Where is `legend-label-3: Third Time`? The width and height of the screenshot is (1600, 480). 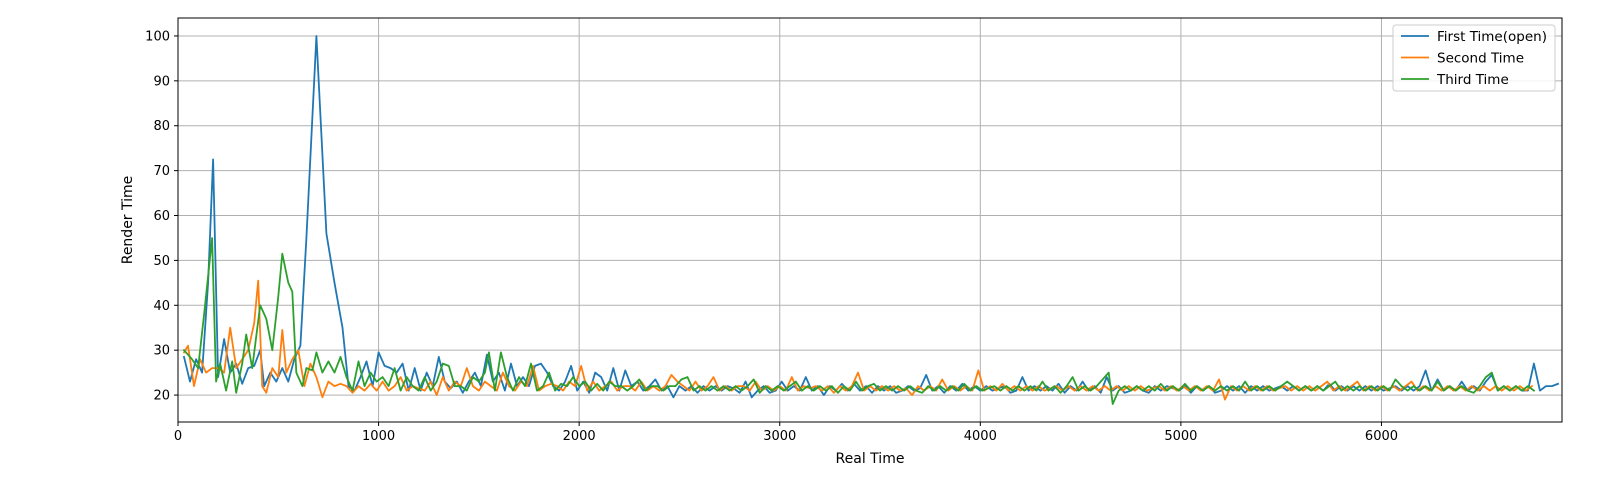 legend-label-3: Third Time is located at coordinates (1472, 80).